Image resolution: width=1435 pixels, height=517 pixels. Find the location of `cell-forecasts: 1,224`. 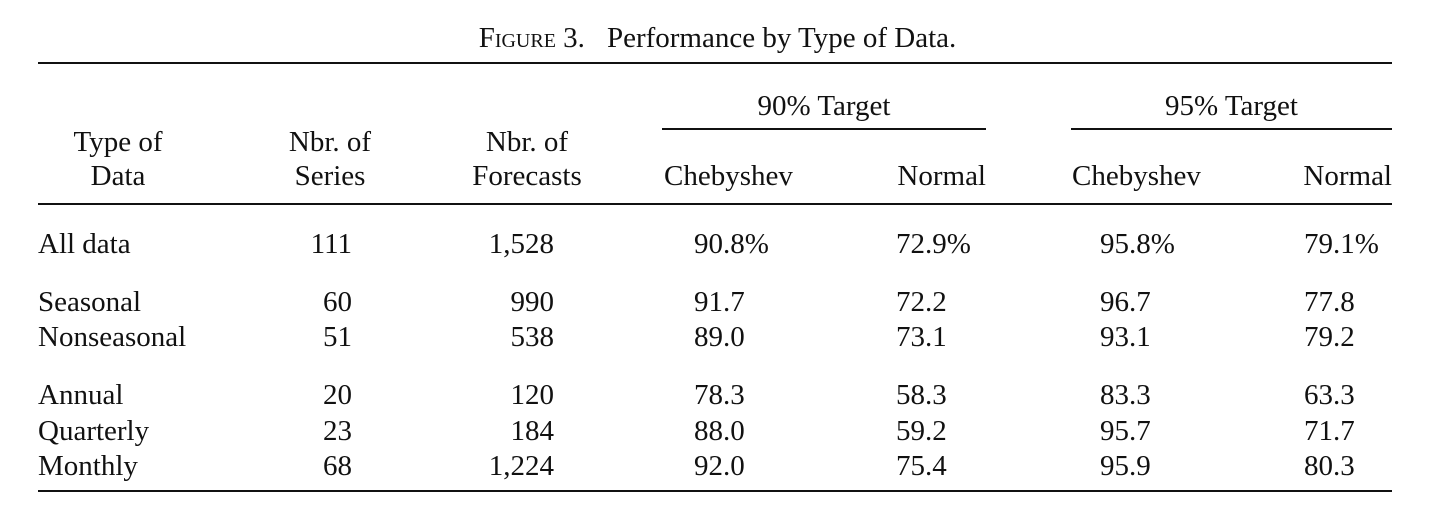

cell-forecasts: 1,224 is located at coordinates (521, 466).